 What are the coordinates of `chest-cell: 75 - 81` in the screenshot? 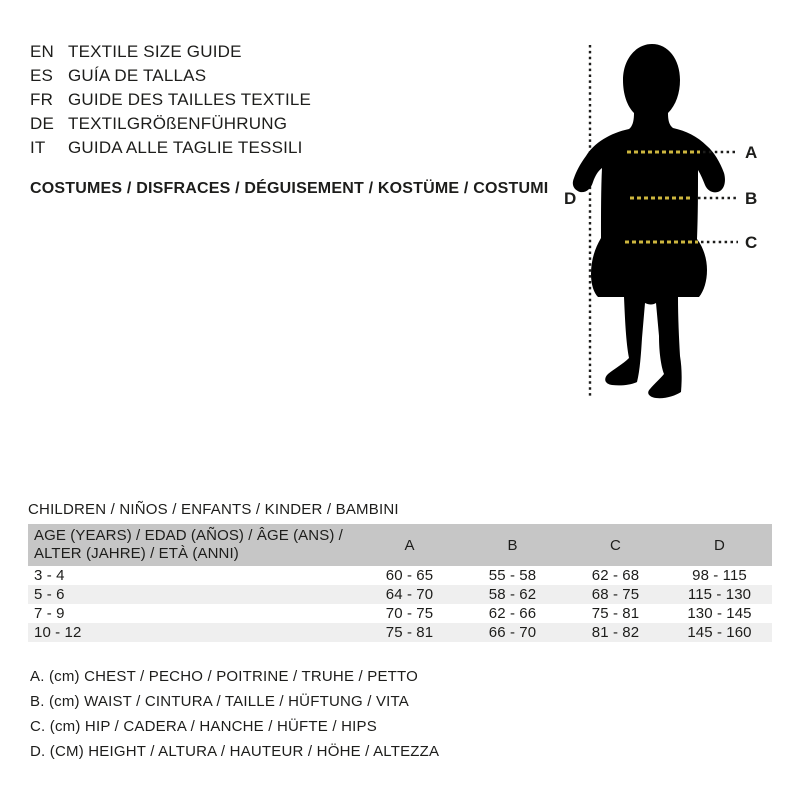 It's located at (409, 632).